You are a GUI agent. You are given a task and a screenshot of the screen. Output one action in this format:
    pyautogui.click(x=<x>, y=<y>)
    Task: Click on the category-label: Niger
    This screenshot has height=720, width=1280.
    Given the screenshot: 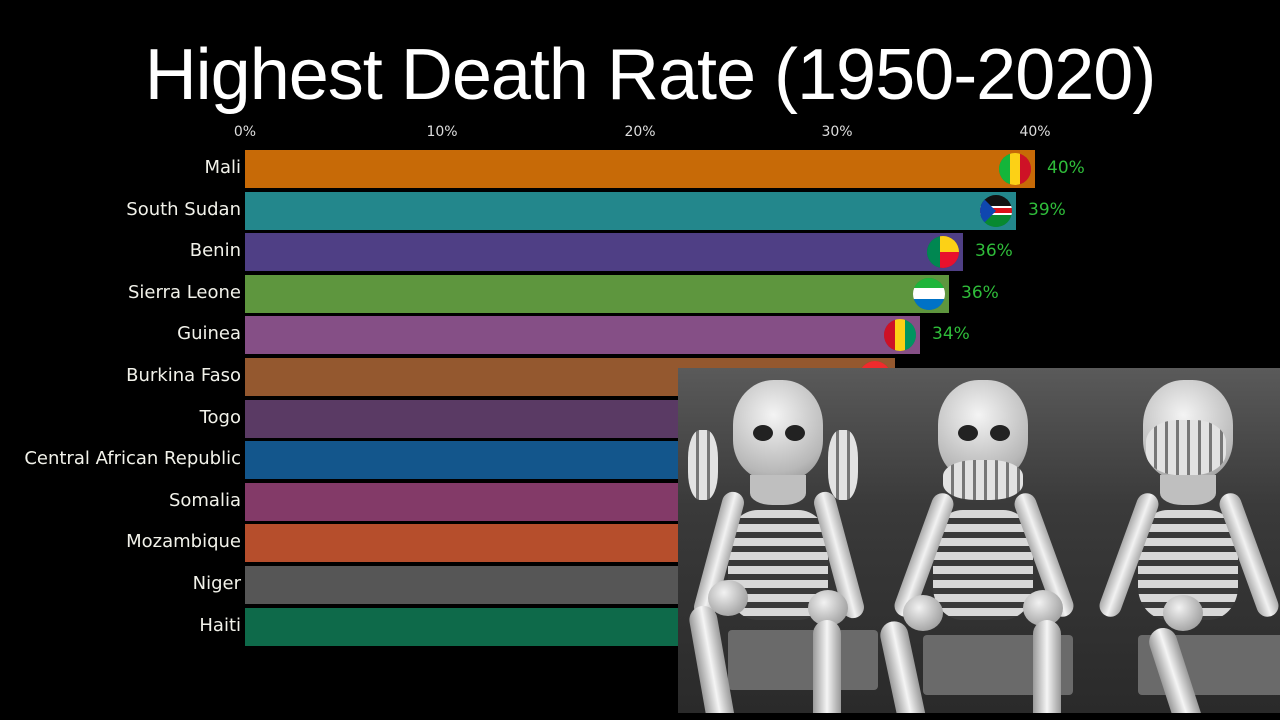 What is the action you would take?
    pyautogui.click(x=216, y=583)
    